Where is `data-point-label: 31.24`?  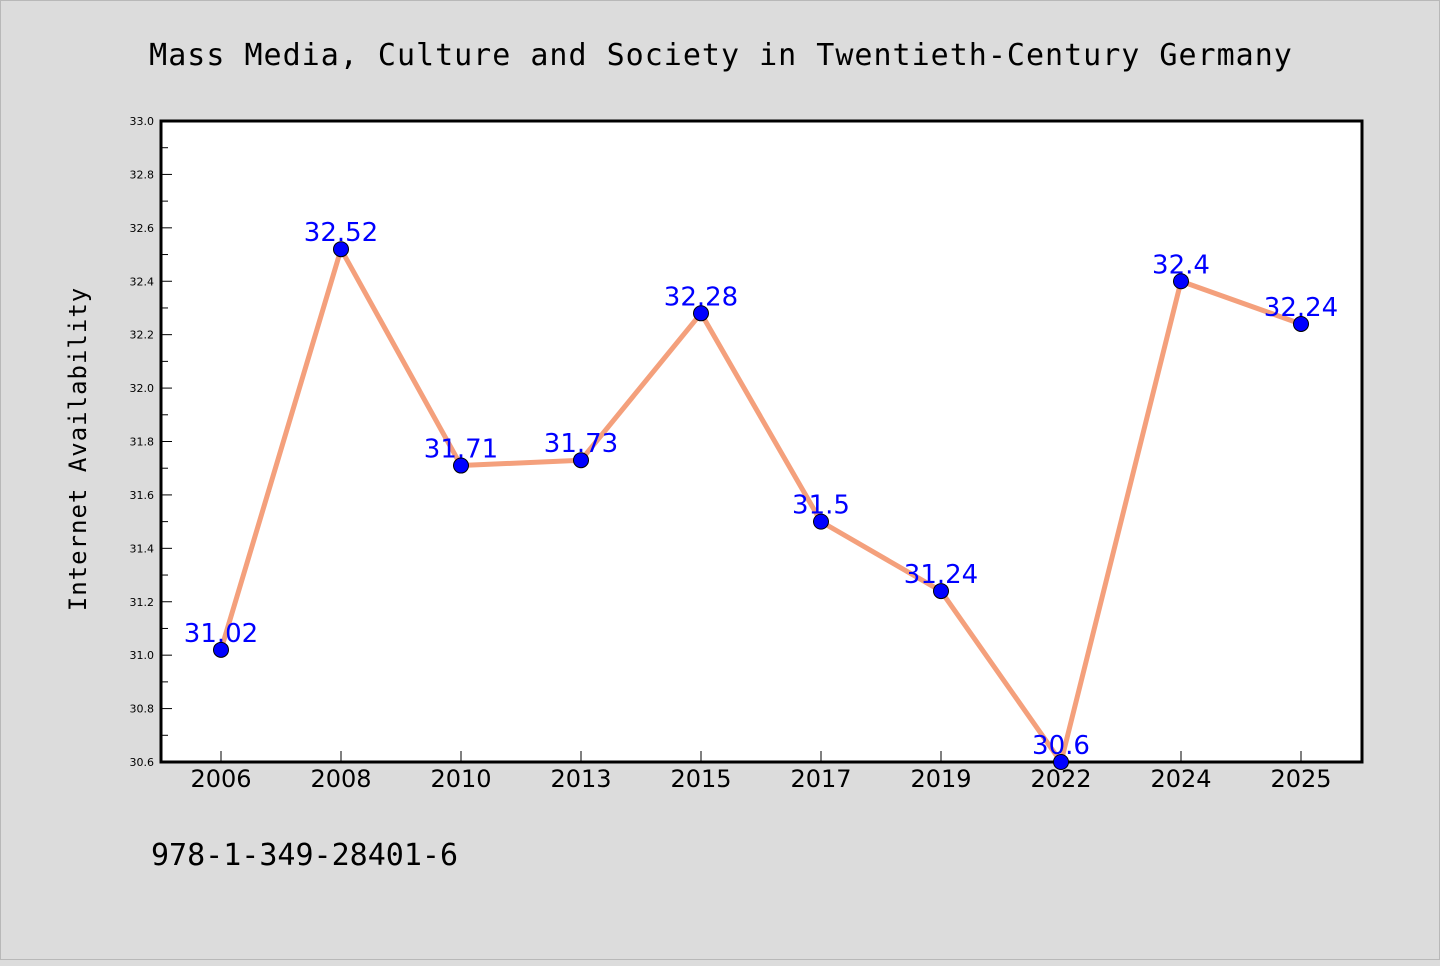 data-point-label: 31.24 is located at coordinates (941, 575).